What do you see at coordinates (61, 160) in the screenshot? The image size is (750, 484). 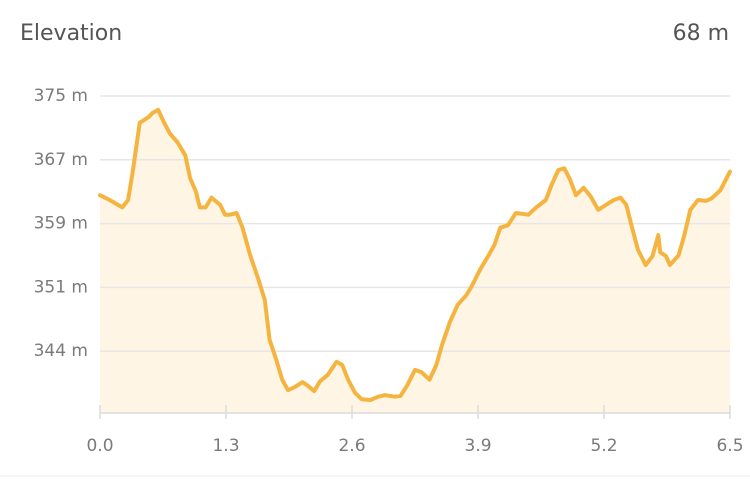 I see `y-tick-label: 367 m` at bounding box center [61, 160].